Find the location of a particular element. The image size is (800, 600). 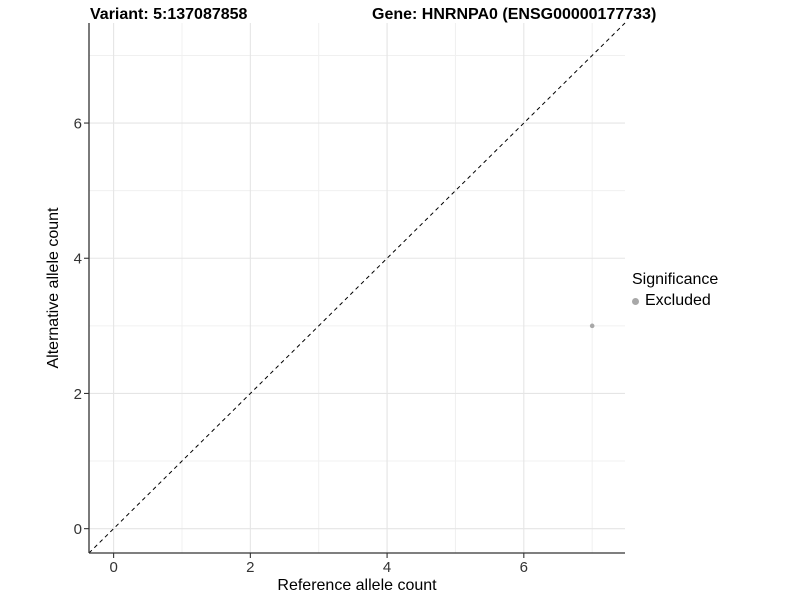

data-point-excluded is located at coordinates (592, 326).